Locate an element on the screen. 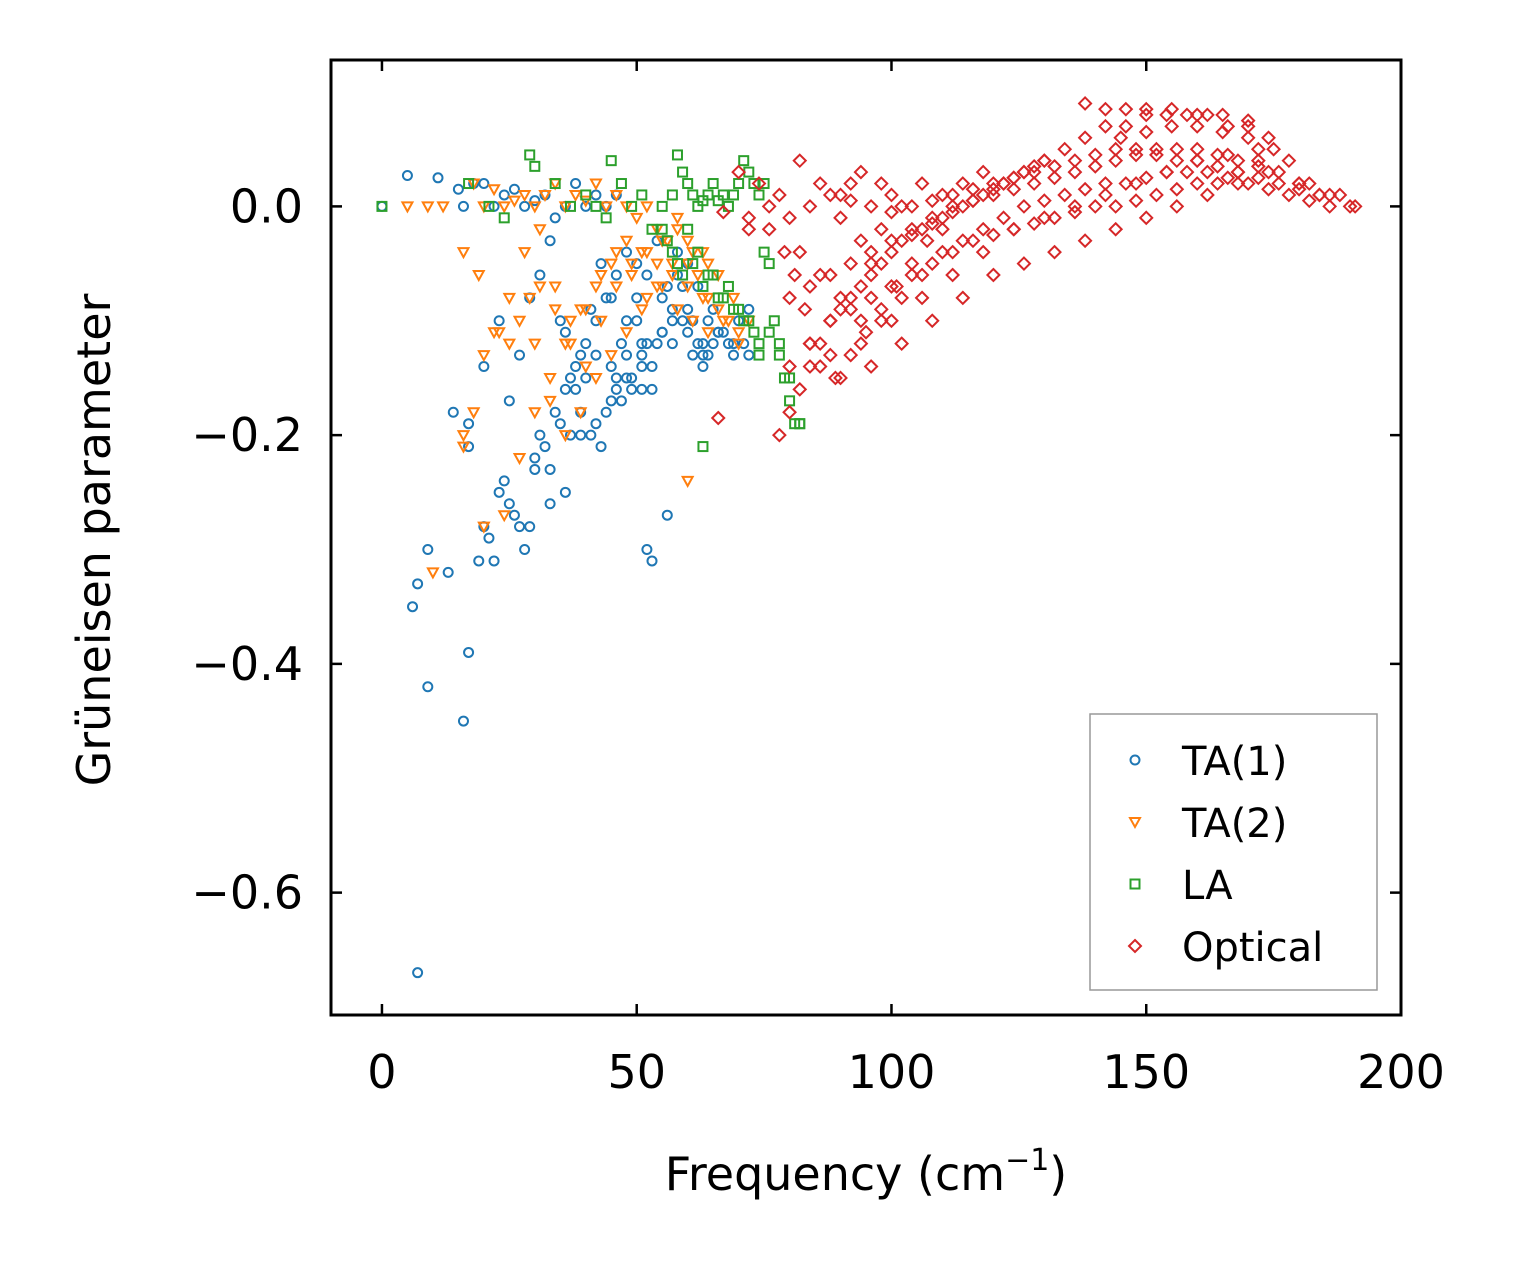 The height and width of the screenshot is (1264, 1515). legend-marker is located at coordinates (1135, 884).